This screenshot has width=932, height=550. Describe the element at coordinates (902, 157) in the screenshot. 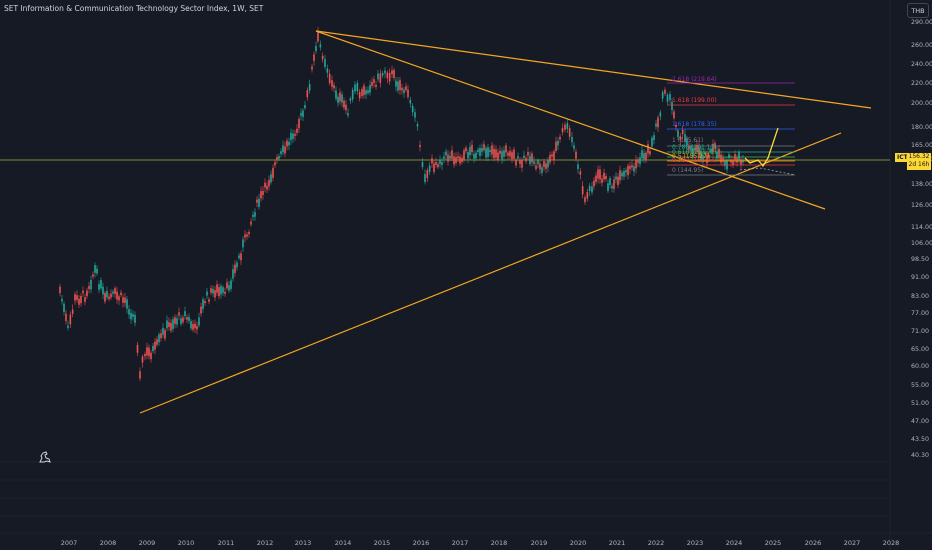

I see `symbol-tag: ICT` at that location.